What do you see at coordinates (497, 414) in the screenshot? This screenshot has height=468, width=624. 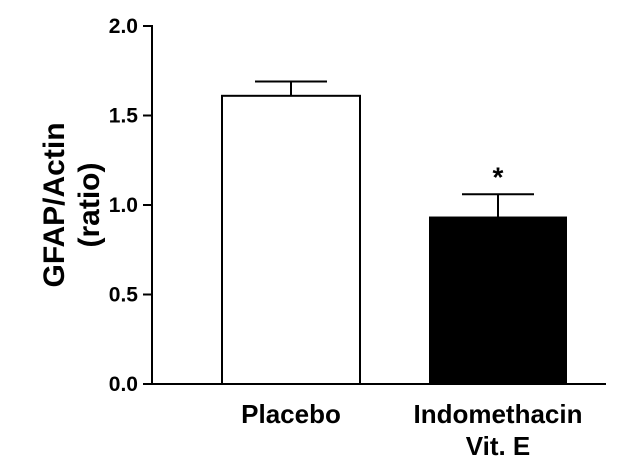 I see `x-tick-label: Indomethacin` at bounding box center [497, 414].